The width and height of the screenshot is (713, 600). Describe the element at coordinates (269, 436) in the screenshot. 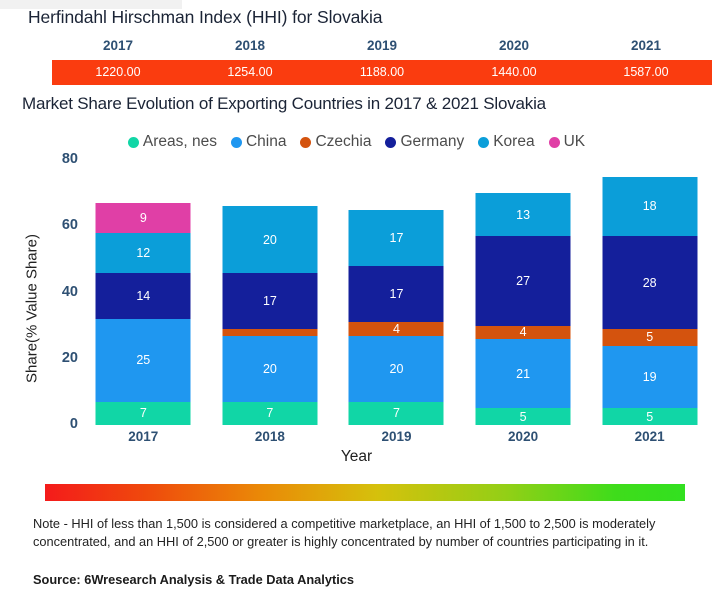

I see `x-axis-tick-label: 2018` at that location.